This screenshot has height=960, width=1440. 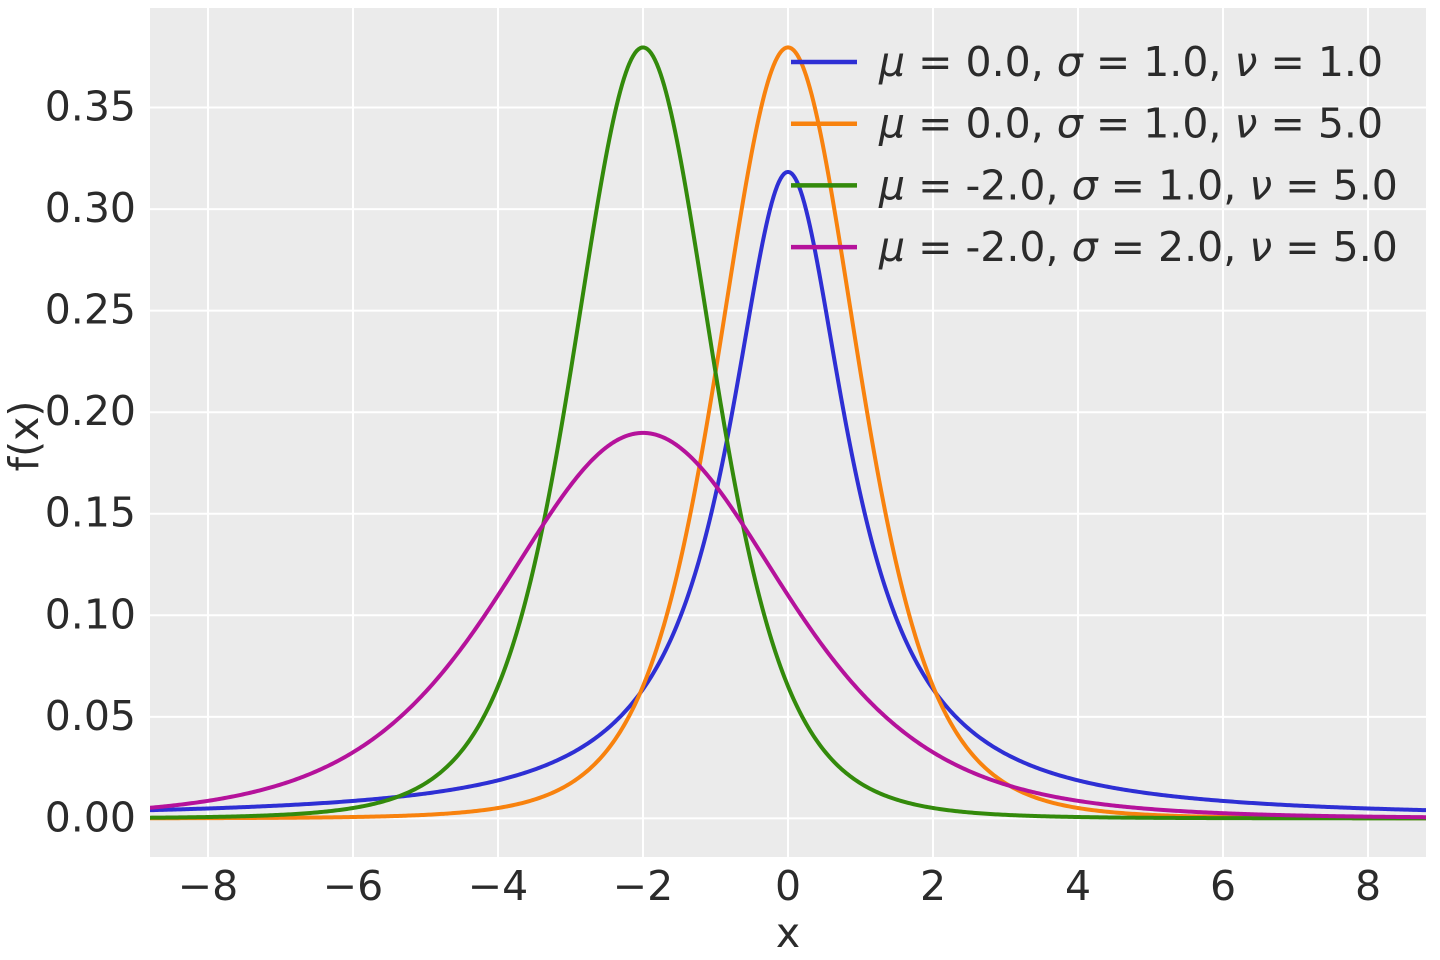 What do you see at coordinates (90, 310) in the screenshot?
I see `y-tick-label: 0.25` at bounding box center [90, 310].